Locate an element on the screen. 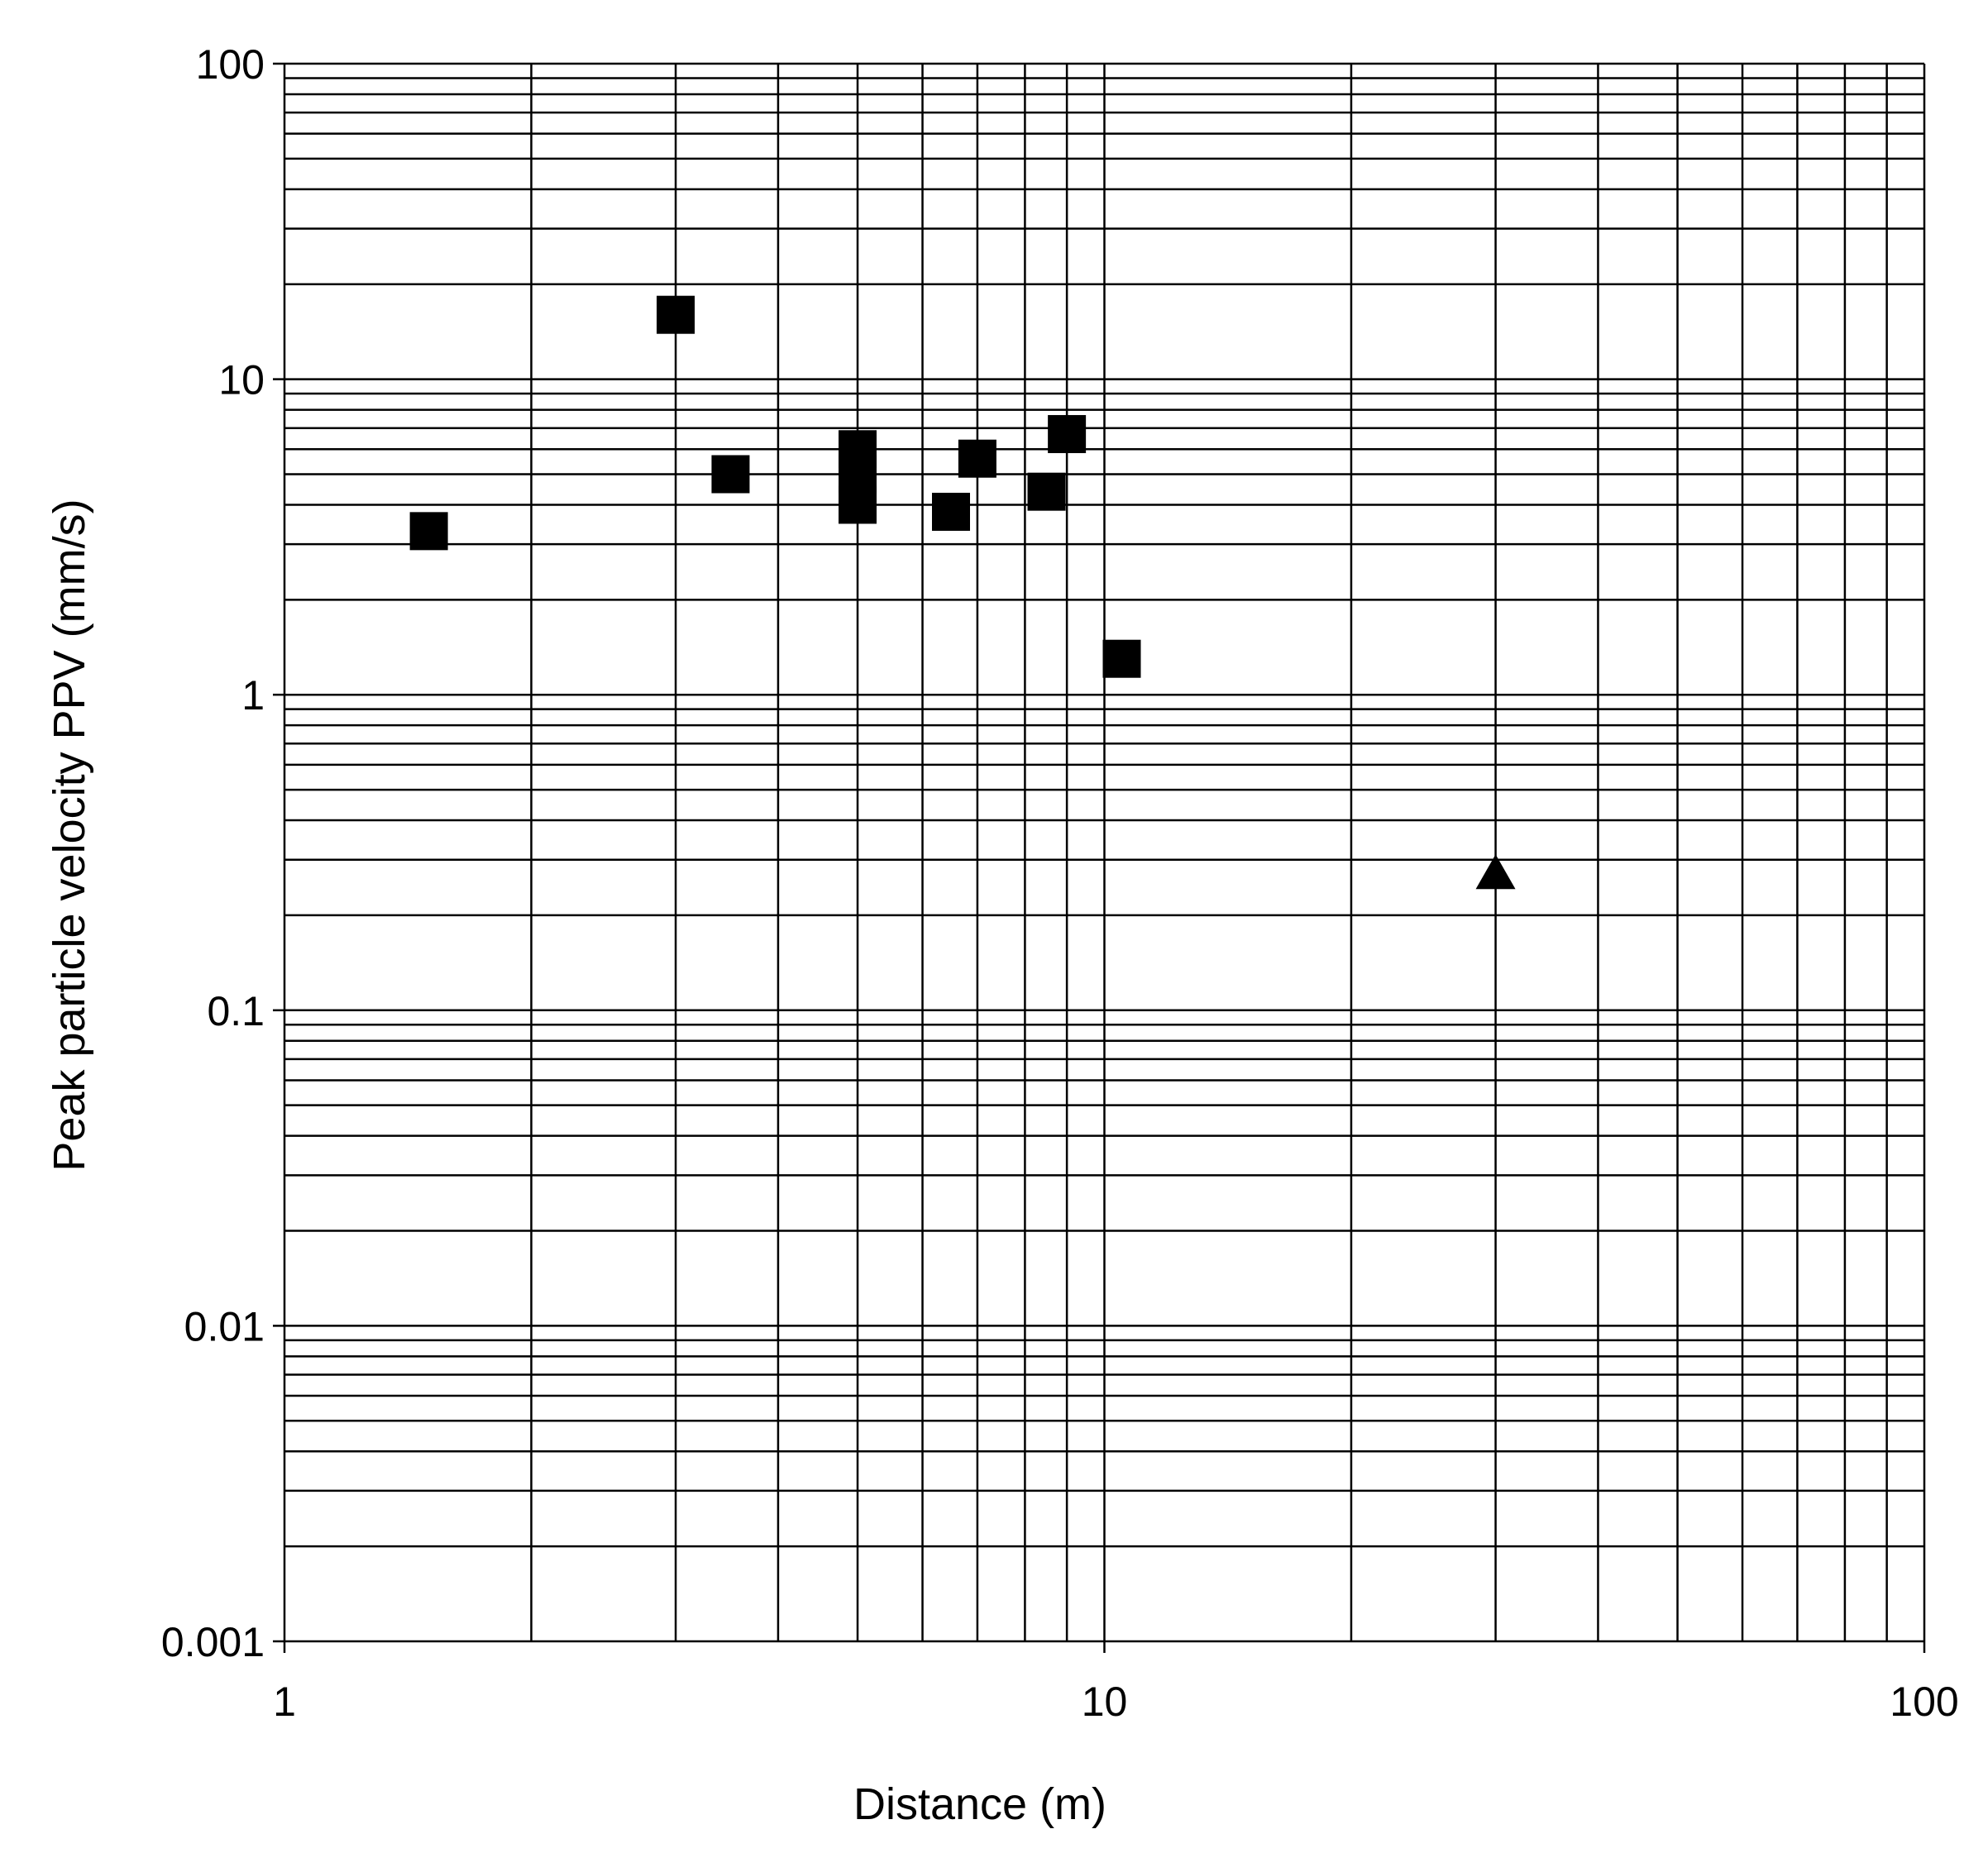  x-tick-label: 1 is located at coordinates (285, 1702).